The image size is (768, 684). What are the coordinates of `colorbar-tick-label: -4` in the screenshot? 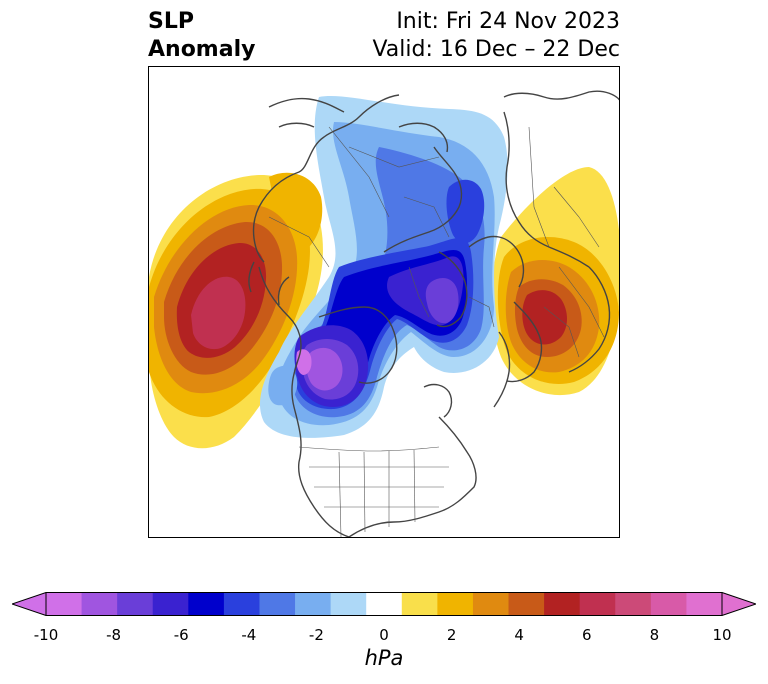 It's located at (249, 635).